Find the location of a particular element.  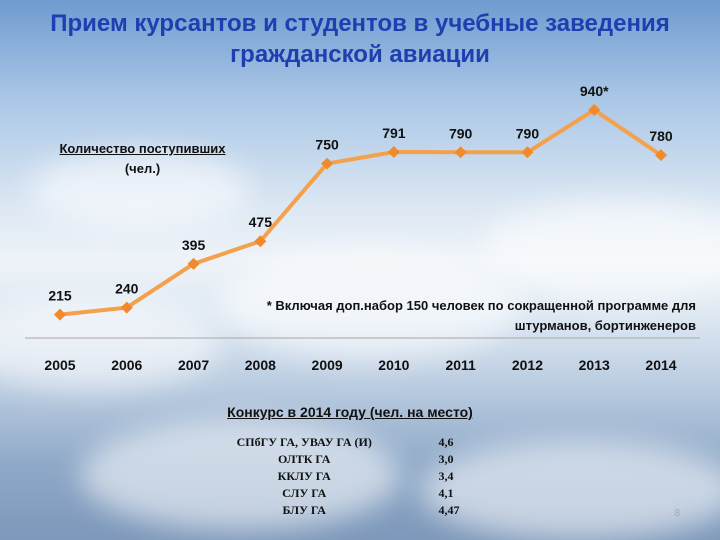

y-axis-label: Количество поступивших (чел.) is located at coordinates (142, 159).